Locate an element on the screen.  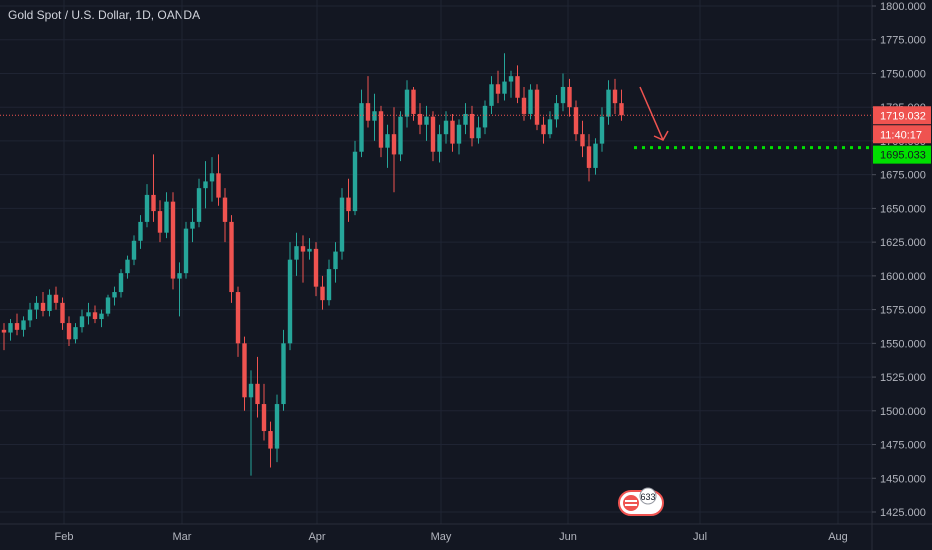
x-tick-label: Jun is located at coordinates (568, 537).